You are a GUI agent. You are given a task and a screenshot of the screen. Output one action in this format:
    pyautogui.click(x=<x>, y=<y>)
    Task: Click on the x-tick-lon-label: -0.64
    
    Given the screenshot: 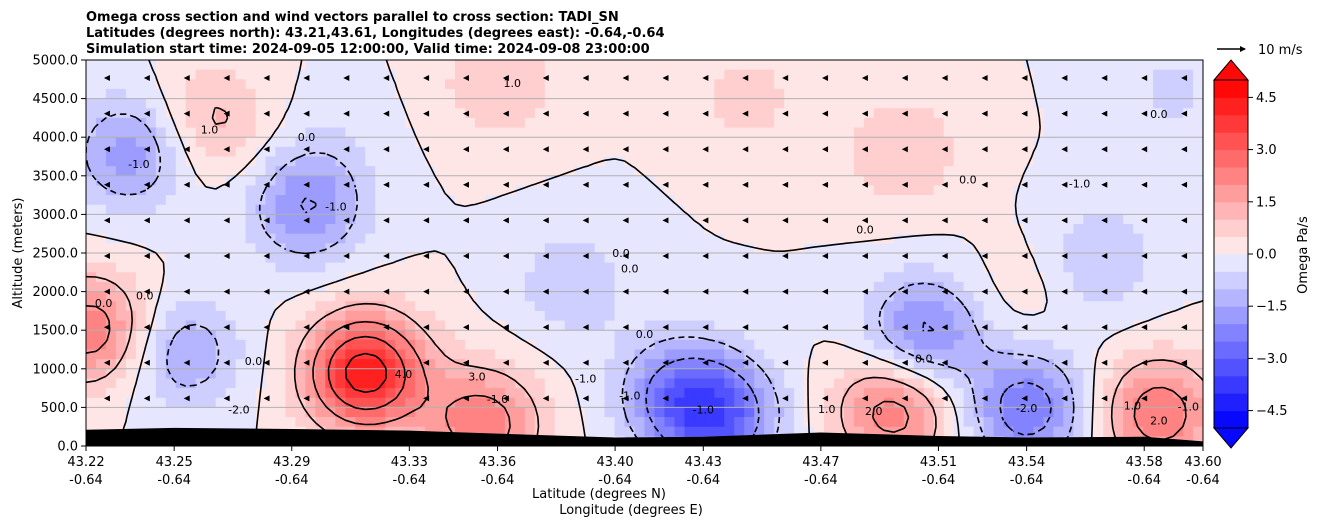 What is the action you would take?
    pyautogui.click(x=821, y=480)
    